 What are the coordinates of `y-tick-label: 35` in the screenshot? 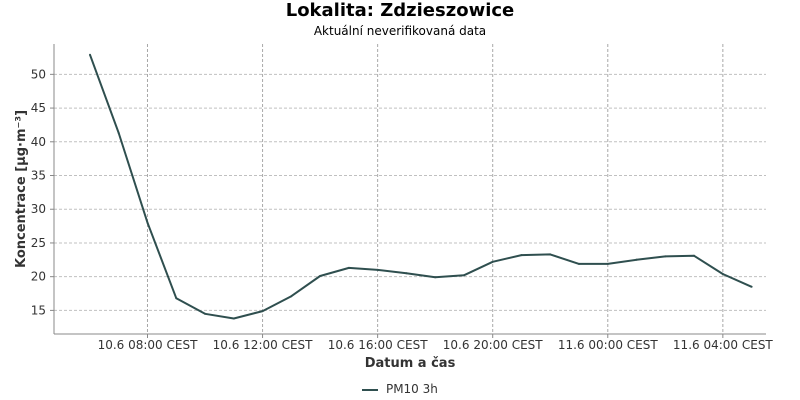 It's located at (38, 176).